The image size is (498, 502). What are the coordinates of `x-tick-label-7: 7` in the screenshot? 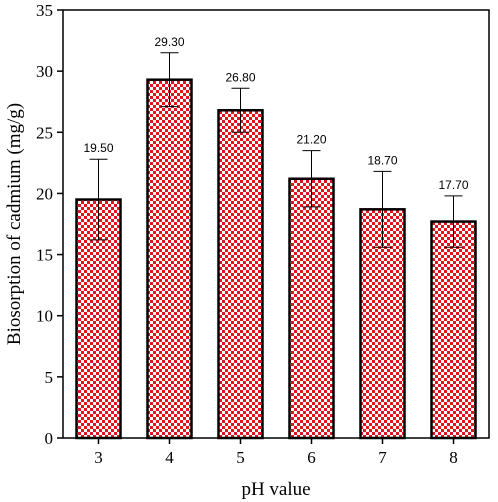 It's located at (382, 457).